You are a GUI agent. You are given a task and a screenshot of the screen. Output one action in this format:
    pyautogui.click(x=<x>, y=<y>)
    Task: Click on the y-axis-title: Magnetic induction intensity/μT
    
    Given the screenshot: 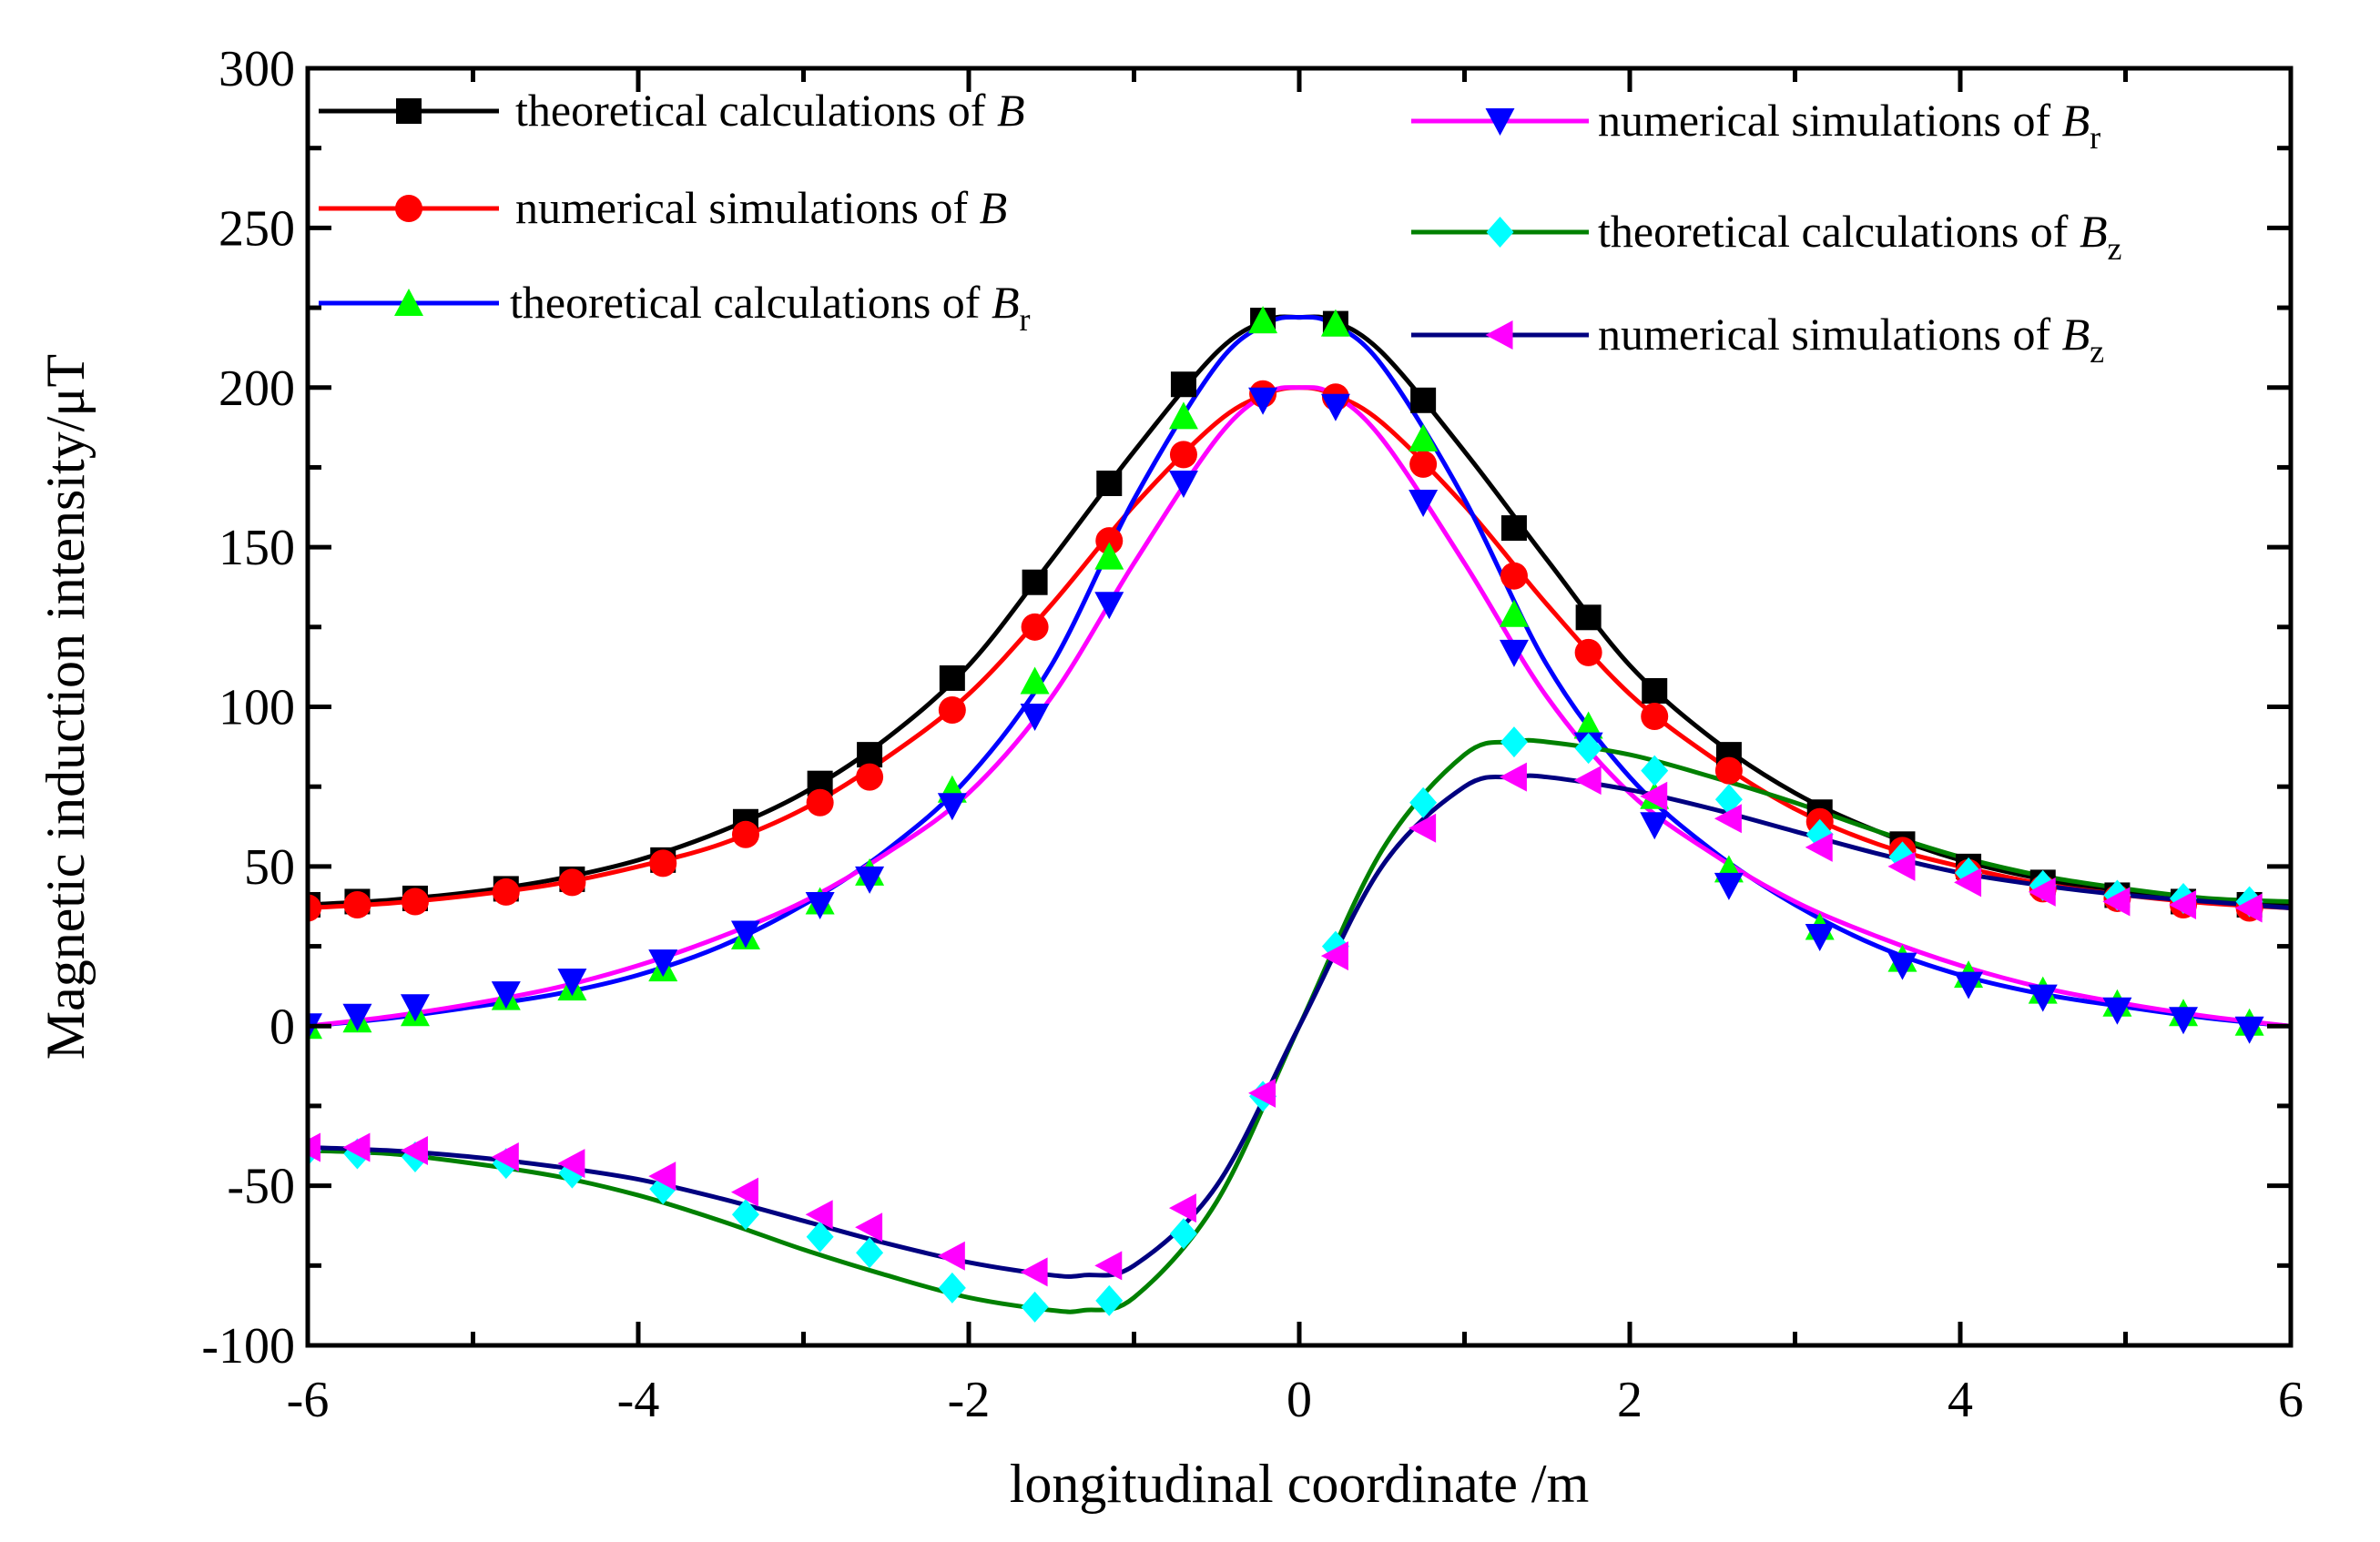 What is the action you would take?
    pyautogui.click(x=66, y=707)
    